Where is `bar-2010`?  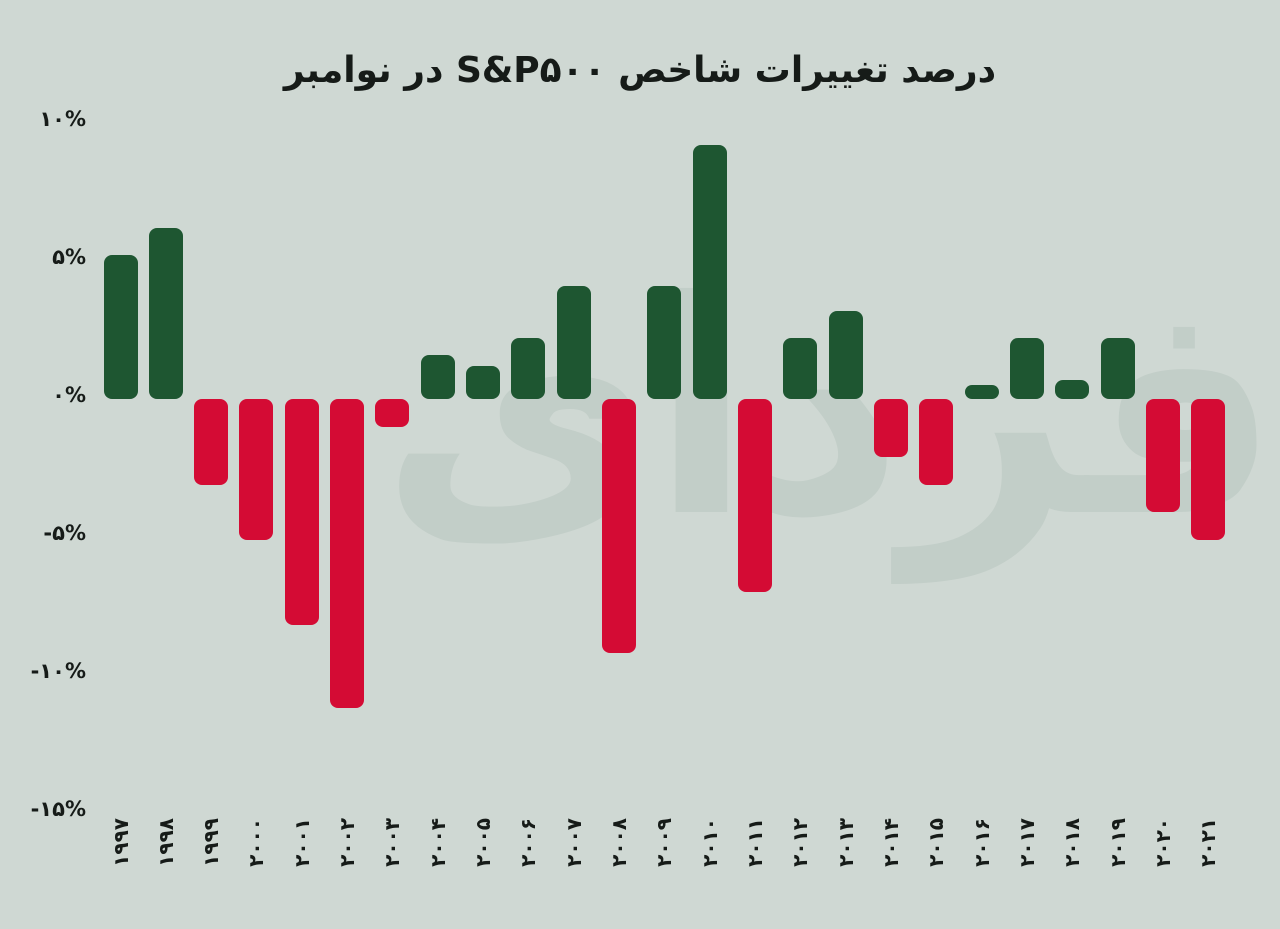 bar-2010 is located at coordinates (709, 272).